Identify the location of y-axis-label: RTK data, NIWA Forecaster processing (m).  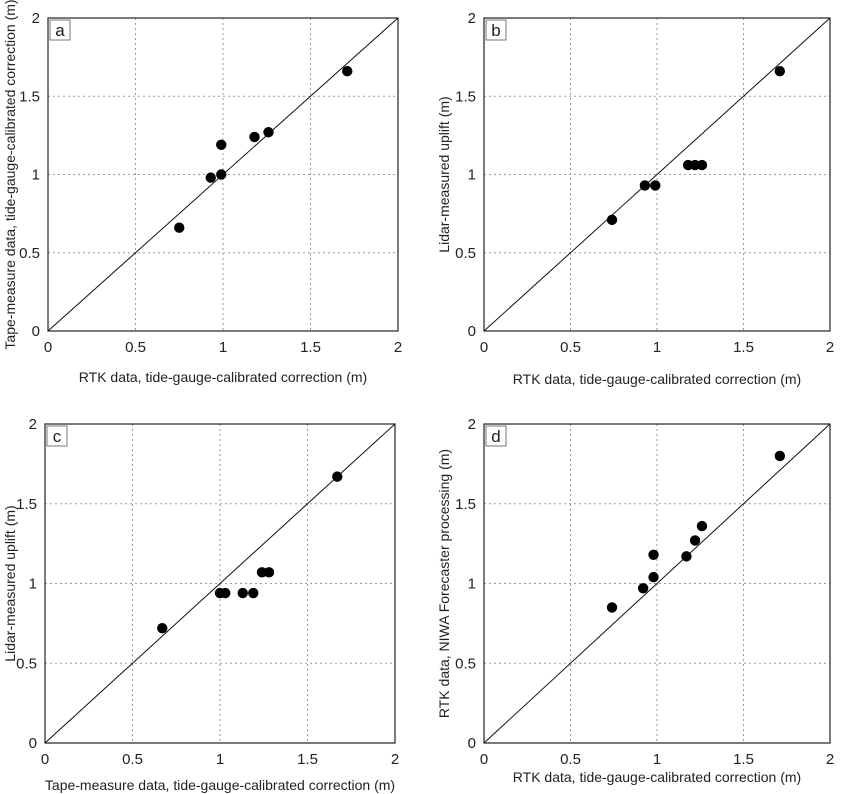
(444, 583).